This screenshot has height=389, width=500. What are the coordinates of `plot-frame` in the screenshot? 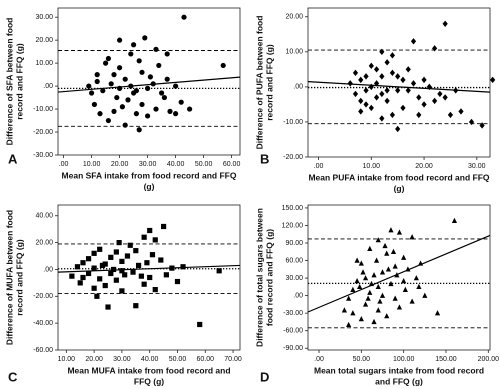 It's located at (149, 277).